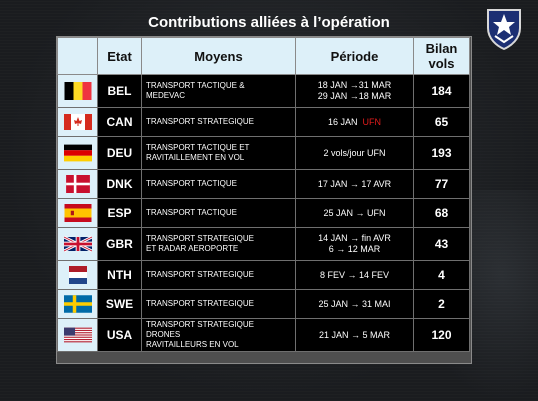 This screenshot has height=401, width=538. What do you see at coordinates (354, 184) in the screenshot?
I see `period-cell: 17 JAN → 17 AVR` at bounding box center [354, 184].